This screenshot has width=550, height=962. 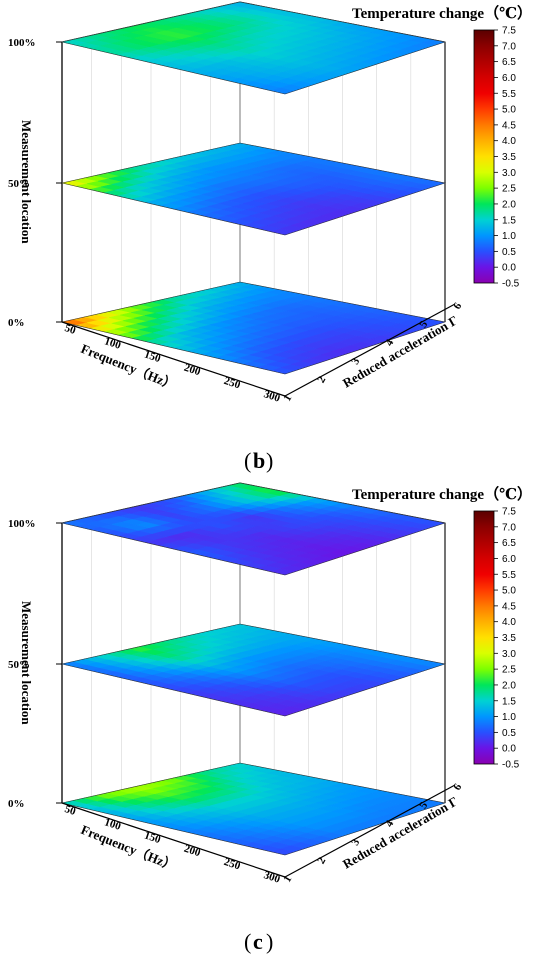 I want to click on panel-label: b, so click(x=259, y=460).